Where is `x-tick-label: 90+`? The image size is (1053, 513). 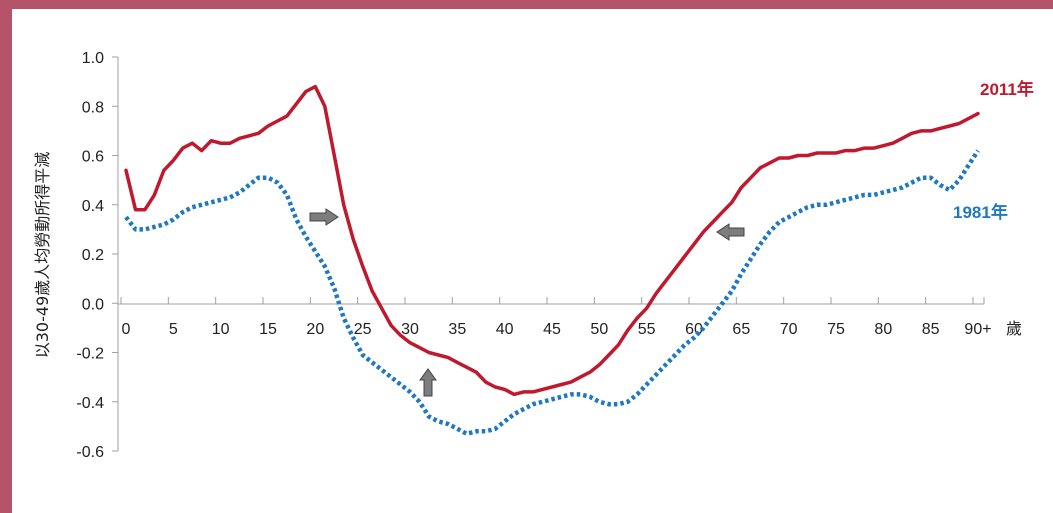 x-tick-label: 90+ is located at coordinates (977, 329).